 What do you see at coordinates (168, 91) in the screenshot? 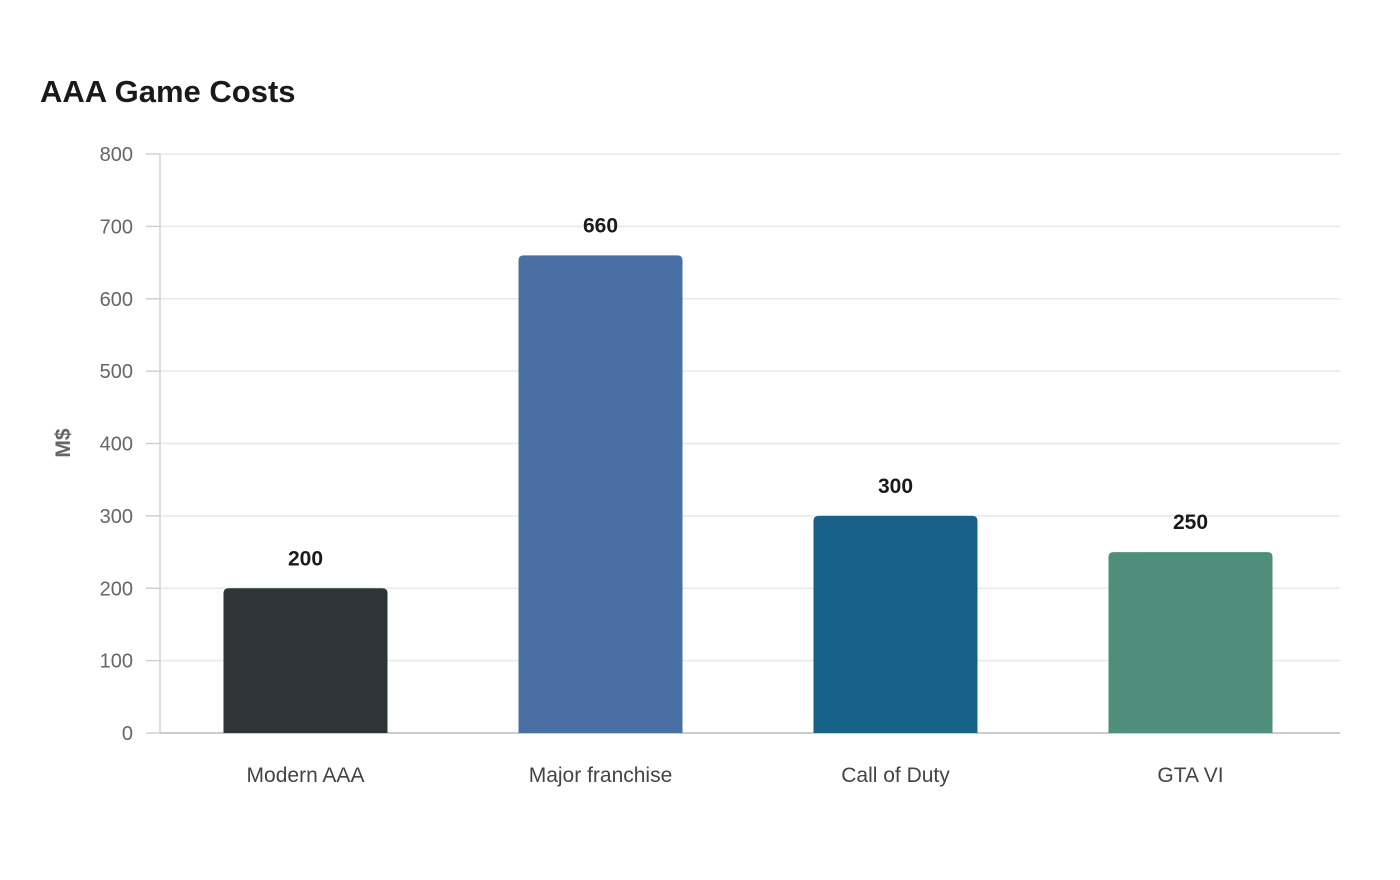
I see `chart-title: AAA Game Costs` at bounding box center [168, 91].